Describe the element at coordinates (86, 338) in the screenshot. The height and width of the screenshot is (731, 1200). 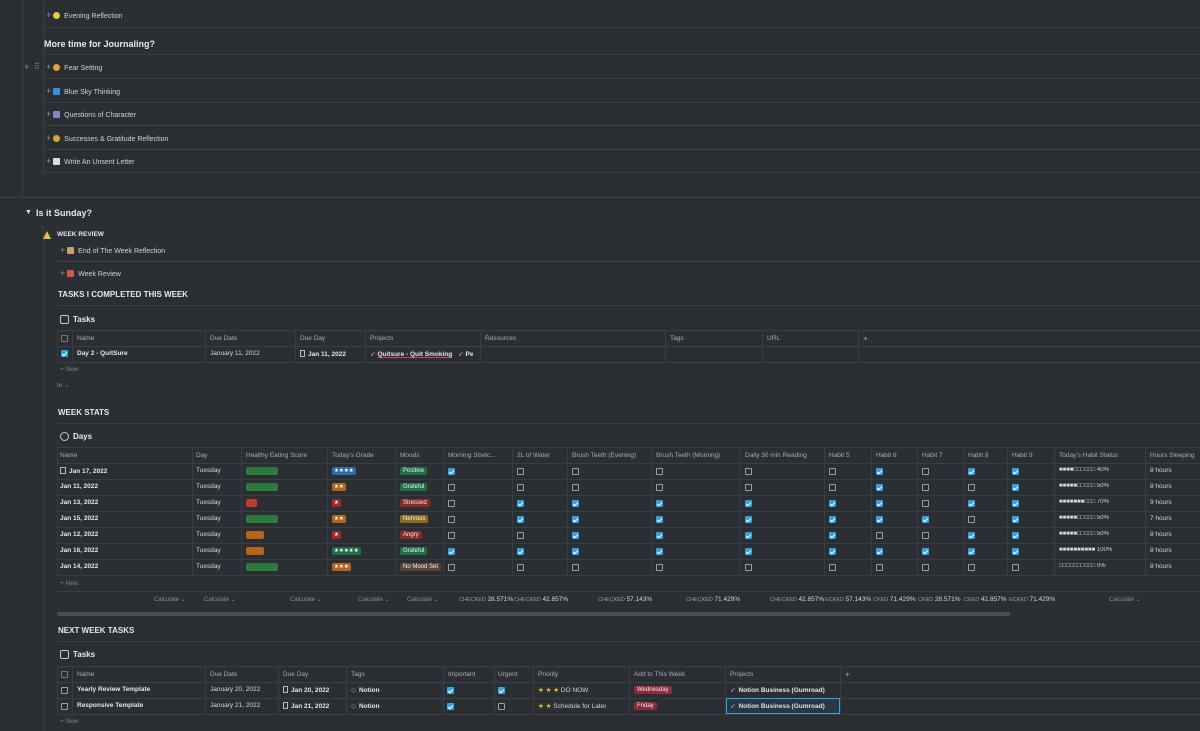
I see `col-name: Name` at that location.